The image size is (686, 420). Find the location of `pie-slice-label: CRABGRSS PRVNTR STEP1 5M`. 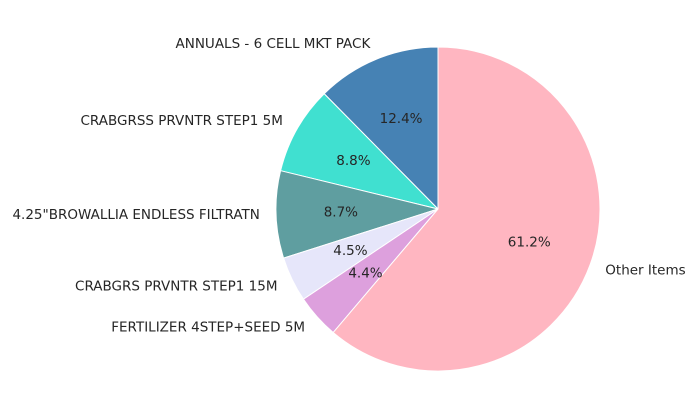

pie-slice-label: CRABGRSS PRVNTR STEP1 5M is located at coordinates (181, 121).